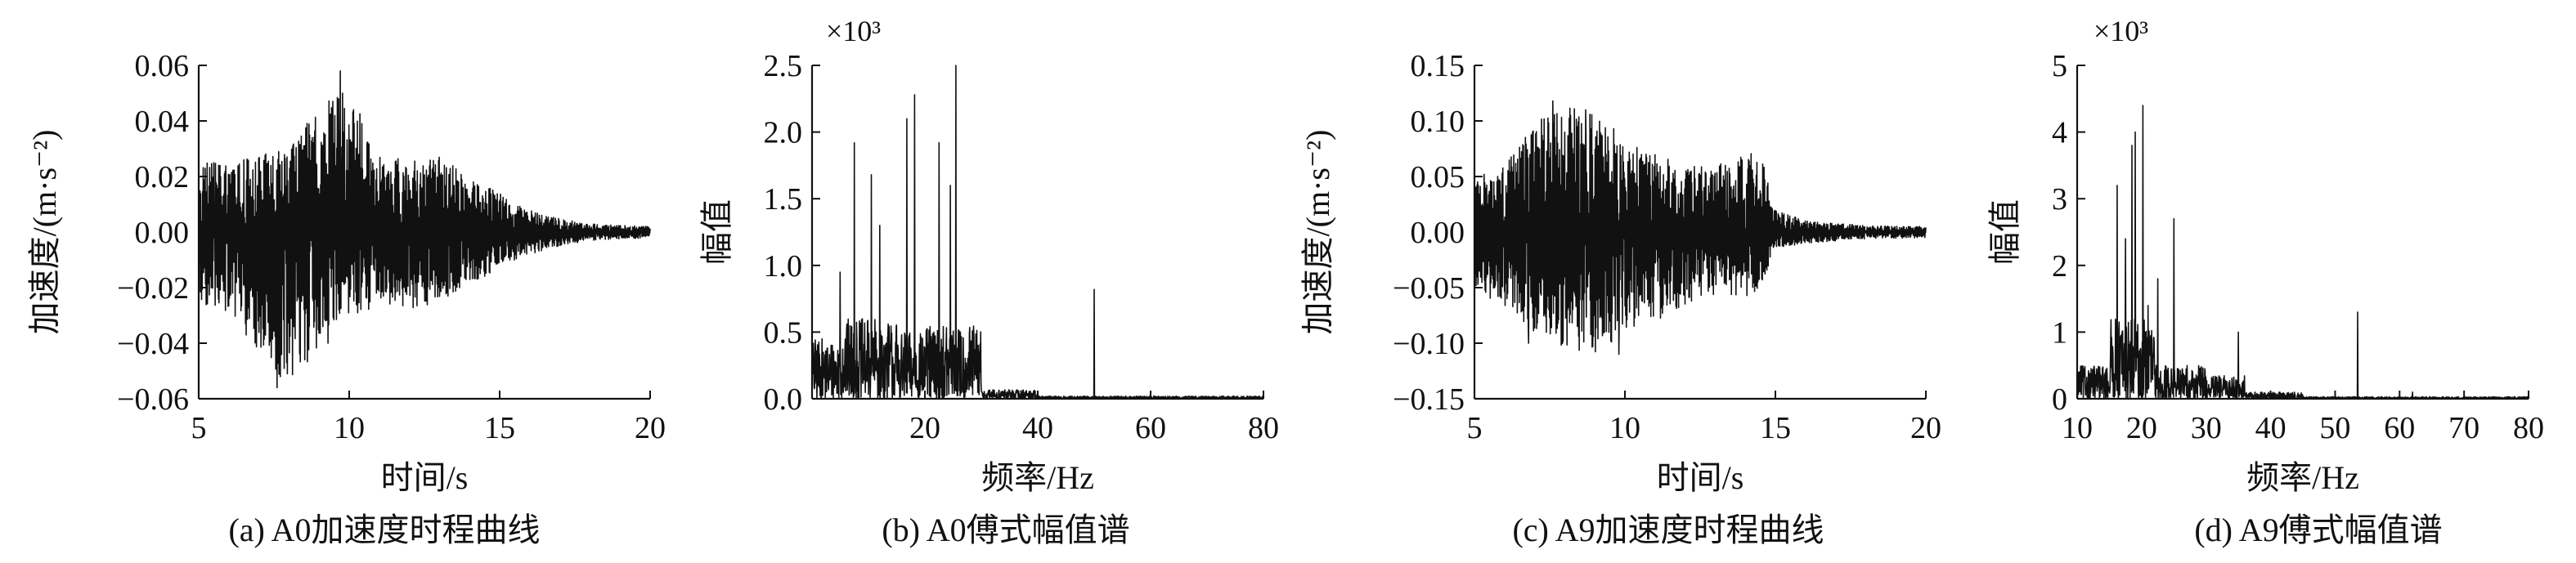 This screenshot has width=2576, height=563. Describe the element at coordinates (1037, 232) in the screenshot. I see `series-line-b` at that location.